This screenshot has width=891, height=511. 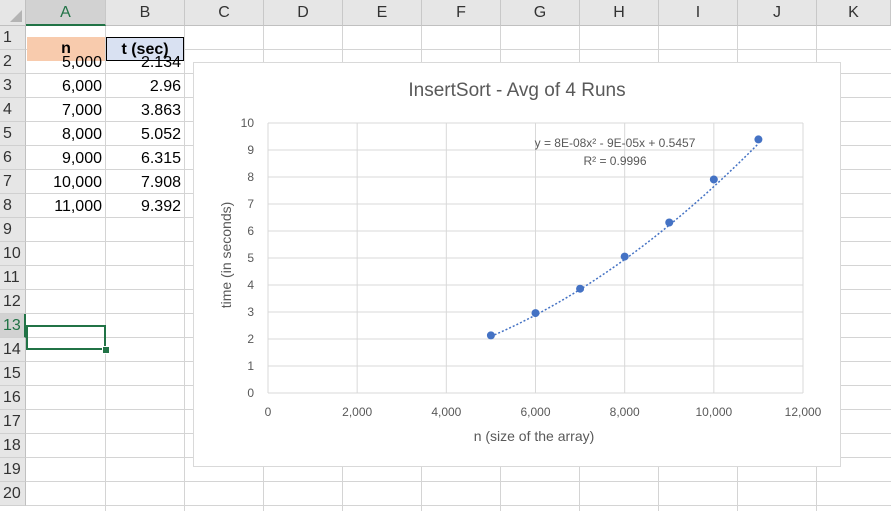 I want to click on column-header-k: K, so click(x=854, y=13).